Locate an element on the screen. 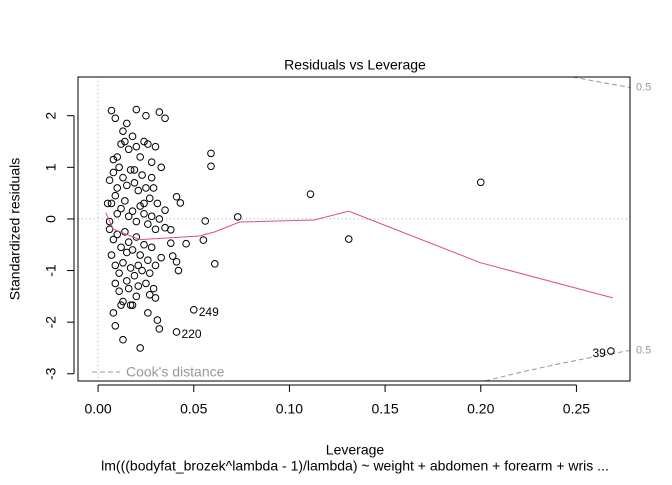 The image size is (672, 485). x-tick-label: 0.05 is located at coordinates (193, 409).